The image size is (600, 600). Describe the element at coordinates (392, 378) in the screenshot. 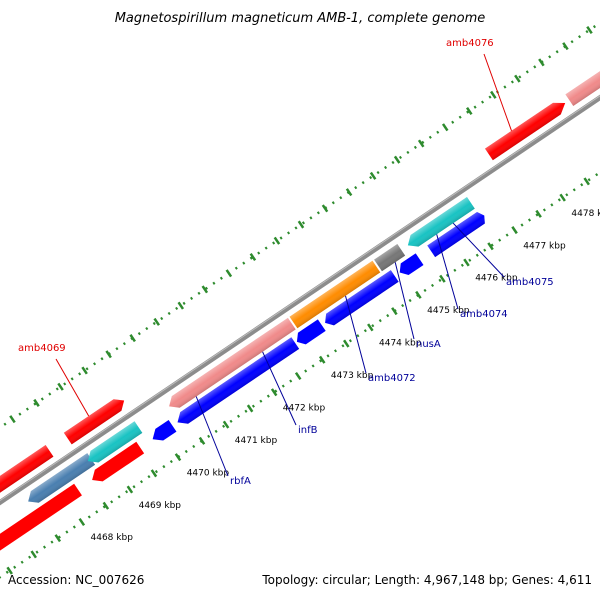

I see `gene-label: amb4072` at that location.